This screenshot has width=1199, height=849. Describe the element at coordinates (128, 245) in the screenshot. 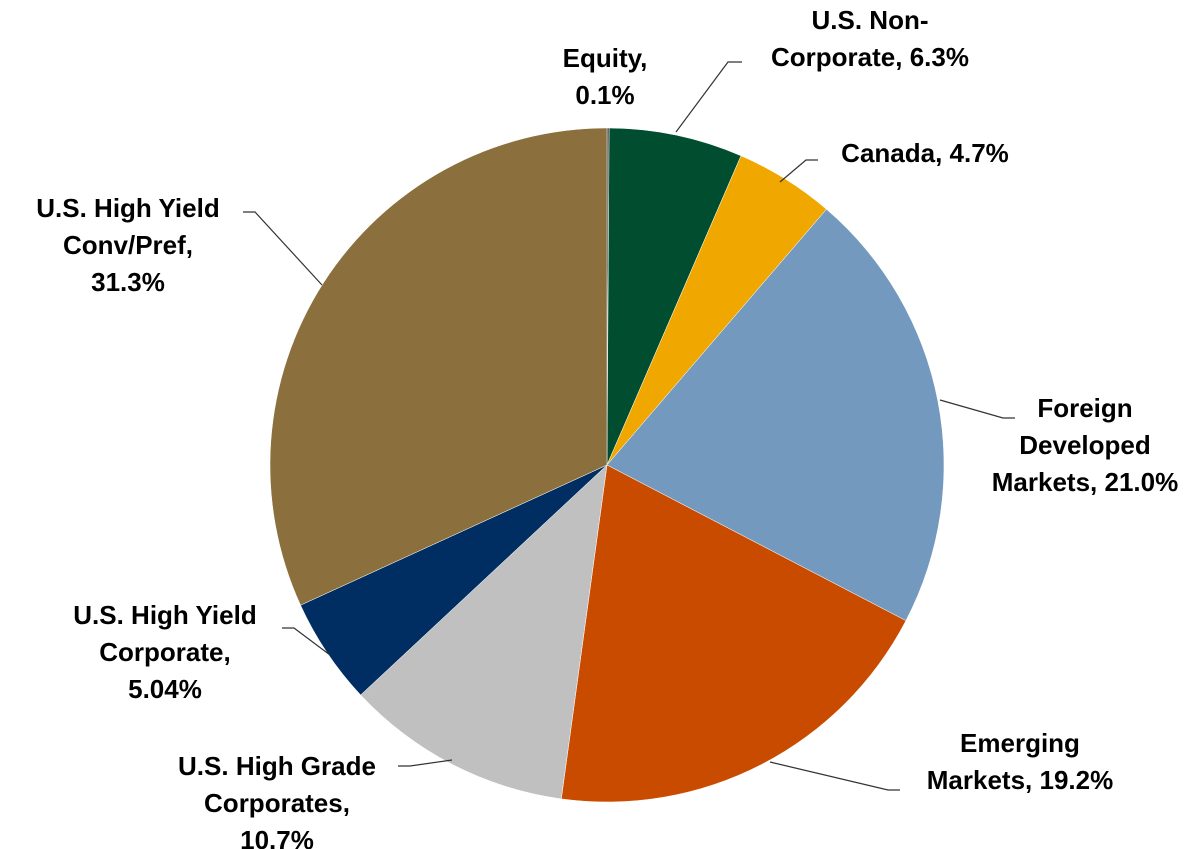

I see `slice-label: Conv/Pref,` at that location.